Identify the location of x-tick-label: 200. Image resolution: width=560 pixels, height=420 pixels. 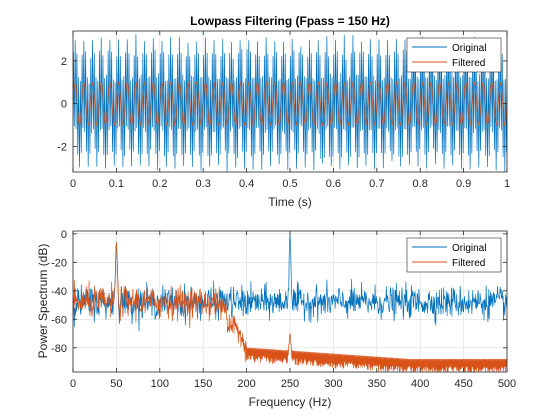
(246, 384).